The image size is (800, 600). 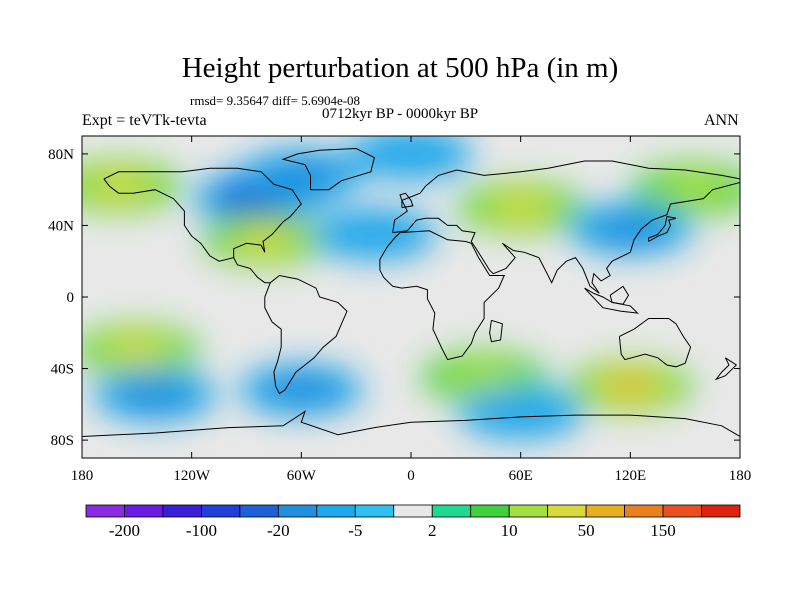 What do you see at coordinates (202, 214) in the screenshot?
I see `coast-north-america` at bounding box center [202, 214].